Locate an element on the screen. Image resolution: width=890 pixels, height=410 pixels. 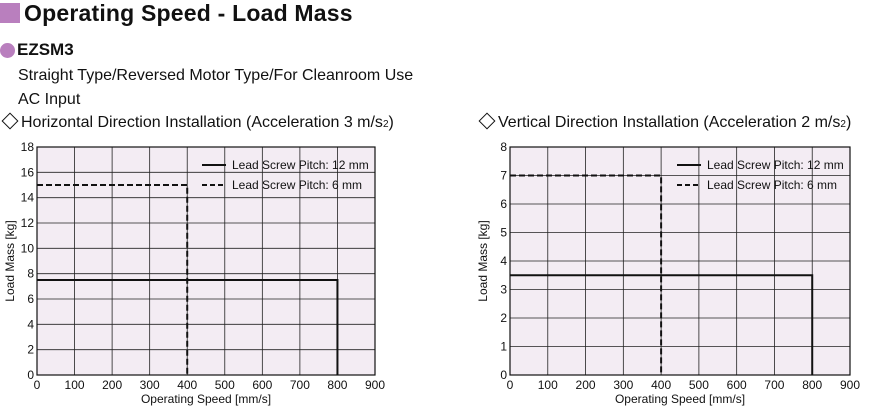
product-power-input: AC Input is located at coordinates (49, 99).